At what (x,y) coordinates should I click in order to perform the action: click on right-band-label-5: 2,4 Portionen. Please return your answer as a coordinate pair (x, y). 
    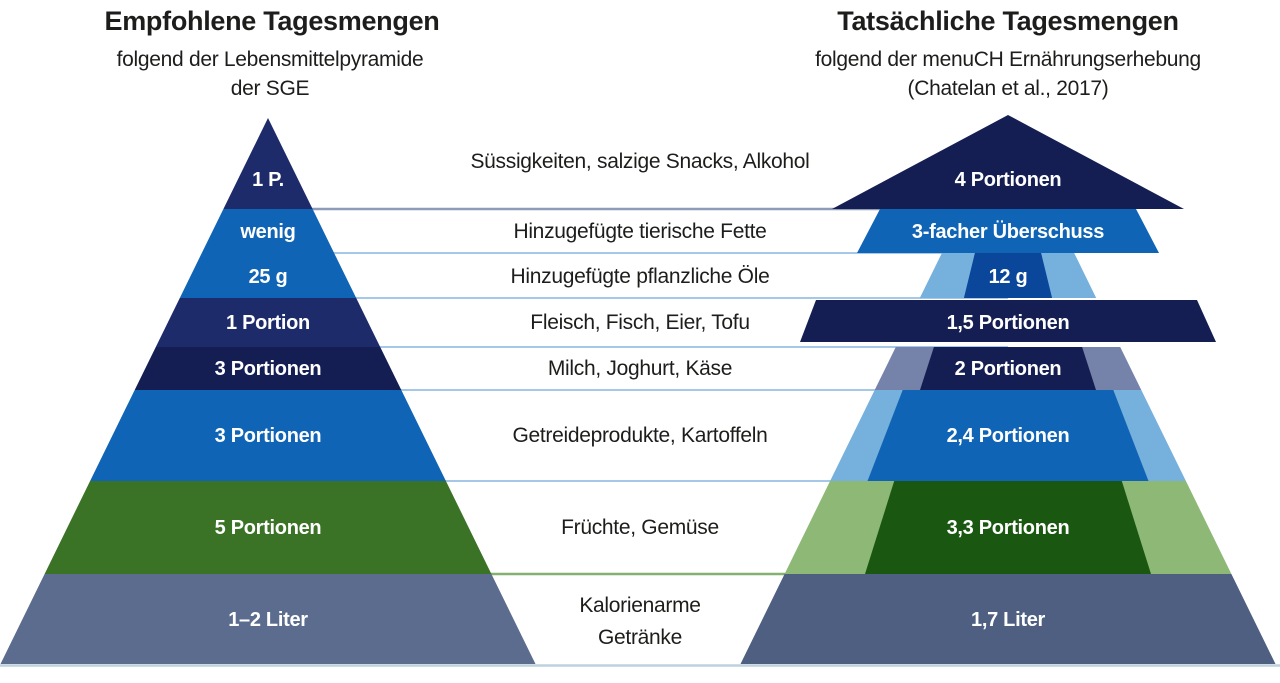
    Looking at the image, I should click on (1008, 436).